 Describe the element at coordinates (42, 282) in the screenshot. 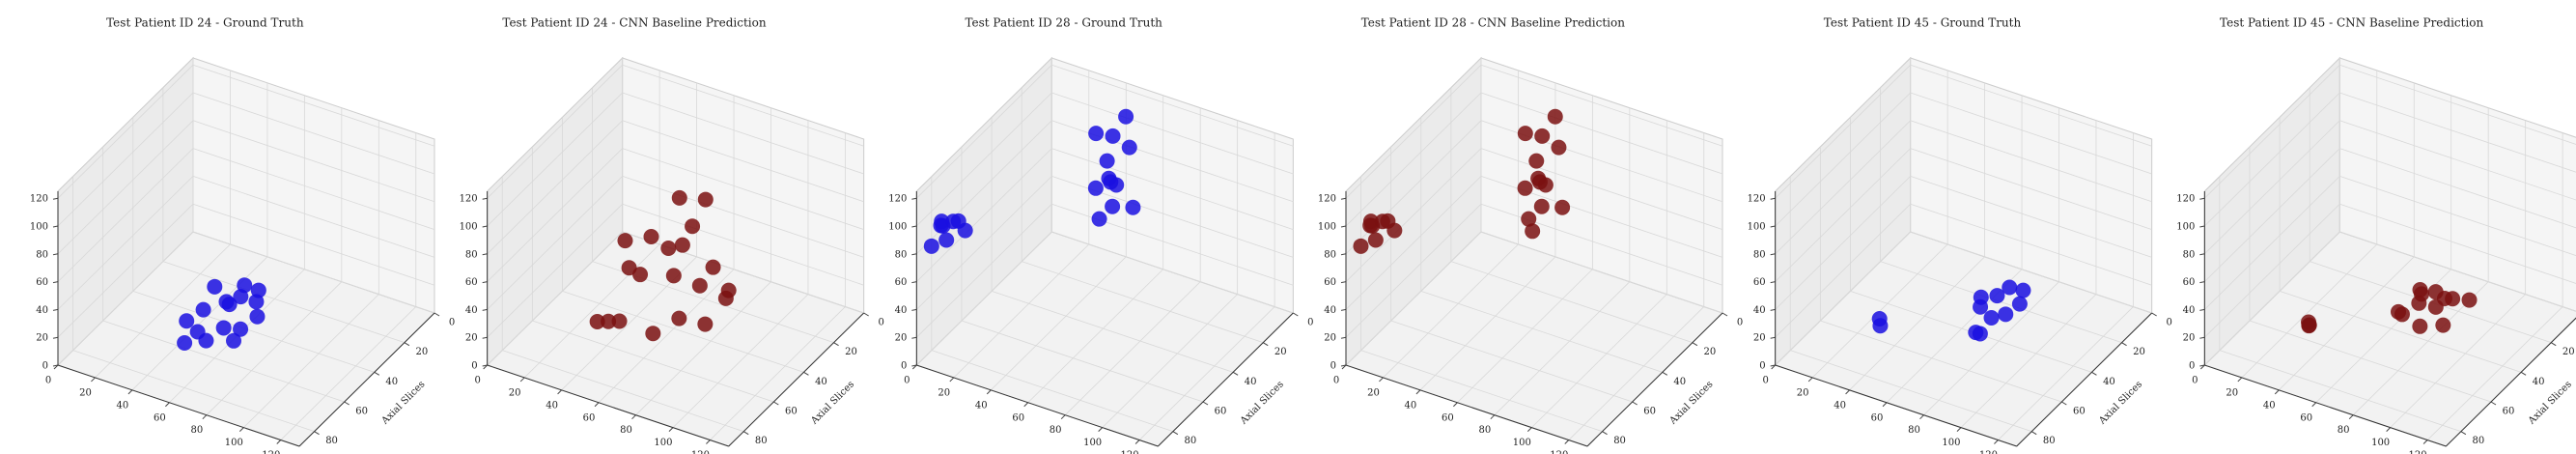

I see `z-tick-label: 60` at that location.